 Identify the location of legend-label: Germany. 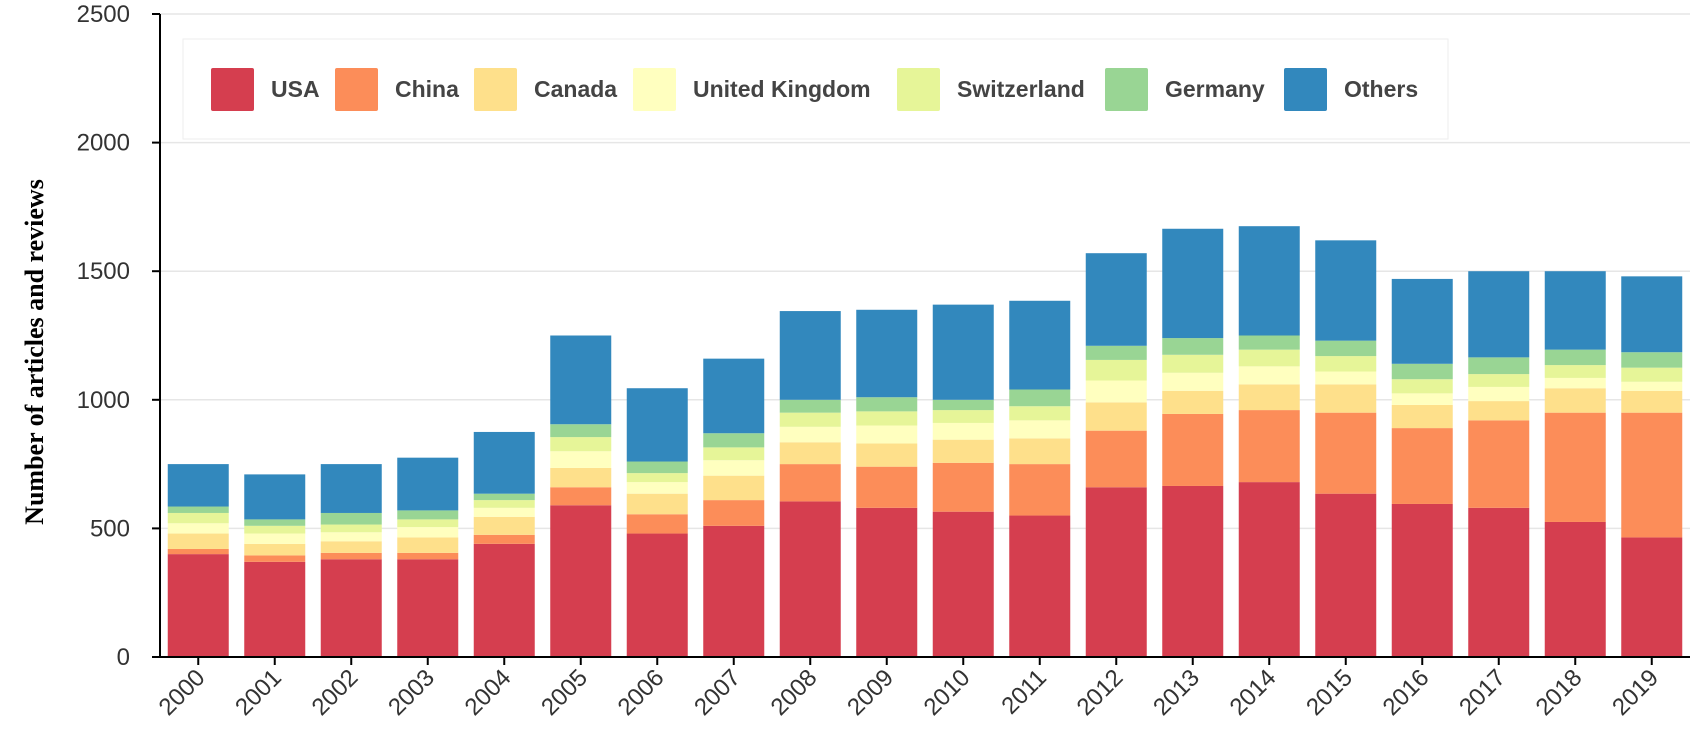
(1215, 89).